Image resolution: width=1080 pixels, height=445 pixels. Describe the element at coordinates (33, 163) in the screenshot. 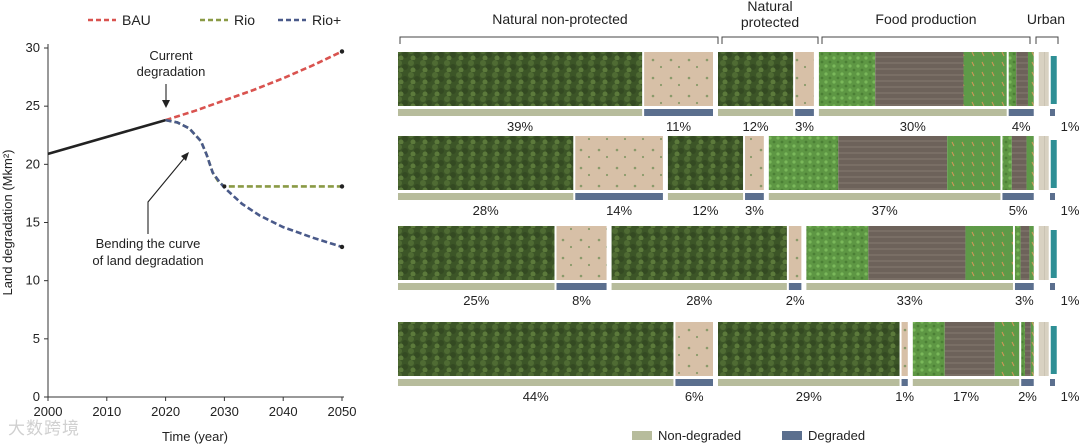

I see `y-tick-label: 20` at that location.